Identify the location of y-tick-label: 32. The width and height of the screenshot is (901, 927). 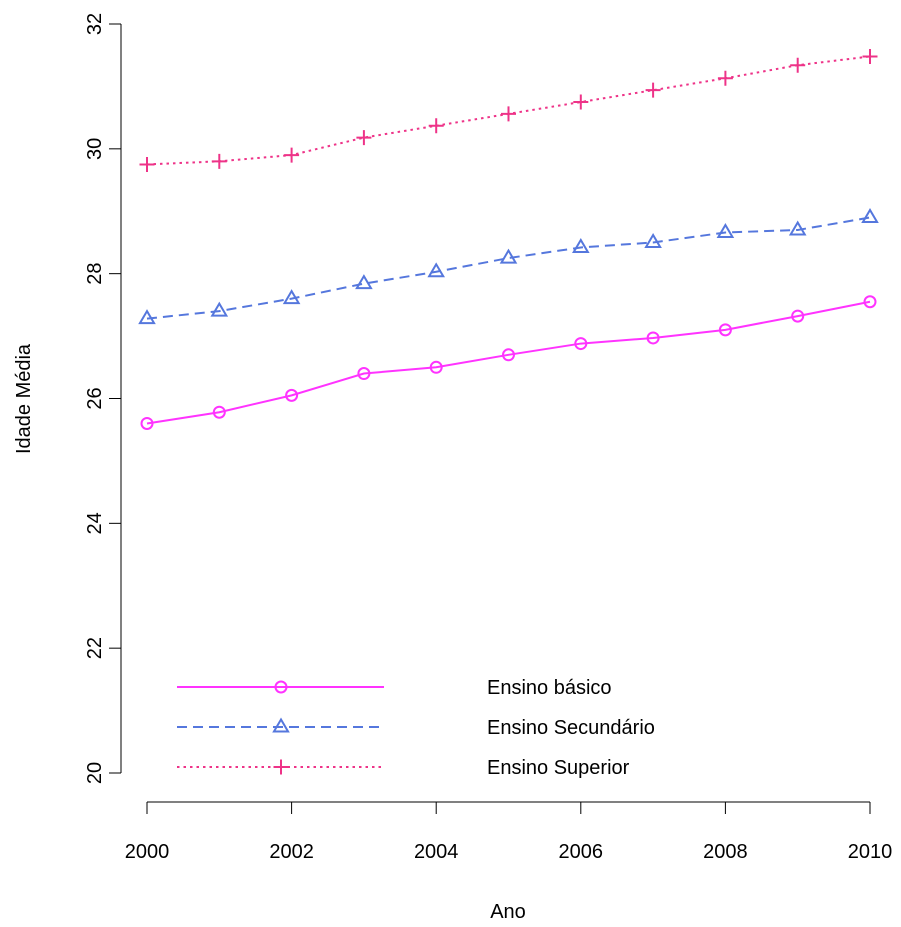
(95, 24).